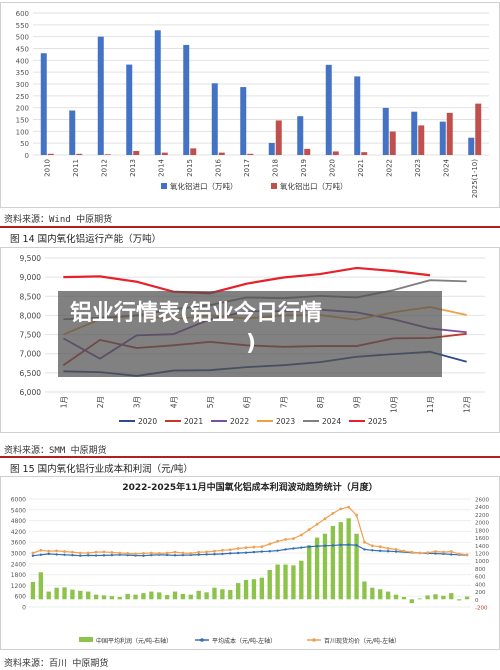 The image size is (500, 670). Describe the element at coordinates (218, 167) in the screenshot. I see `x-tick-label: 2016` at that location.